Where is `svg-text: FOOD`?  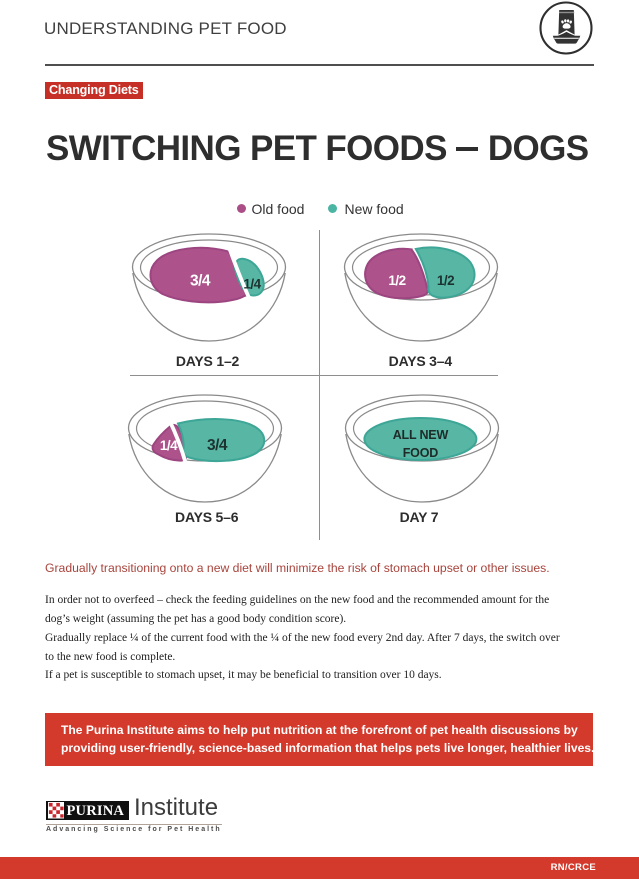
svg-text: FOOD is located at coordinates (420, 452).